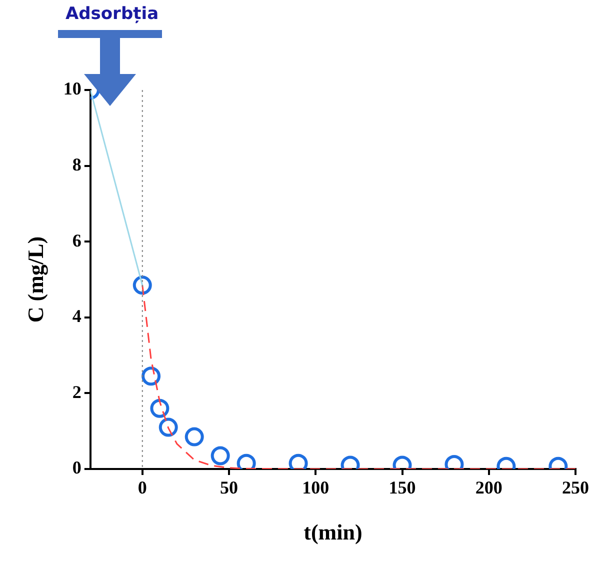 The width and height of the screenshot is (592, 563). Describe the element at coordinates (35, 279) in the screenshot. I see `y-axis-title: C (mg/L)` at that location.